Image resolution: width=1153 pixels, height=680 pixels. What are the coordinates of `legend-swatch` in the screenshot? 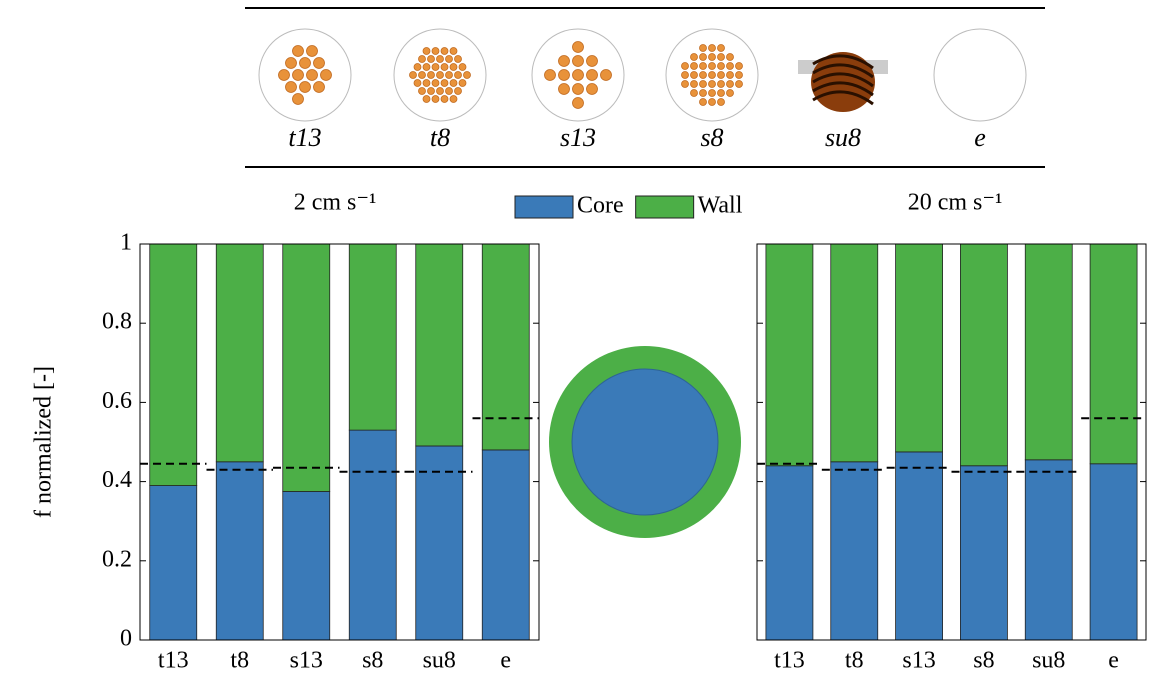 It's located at (544, 207).